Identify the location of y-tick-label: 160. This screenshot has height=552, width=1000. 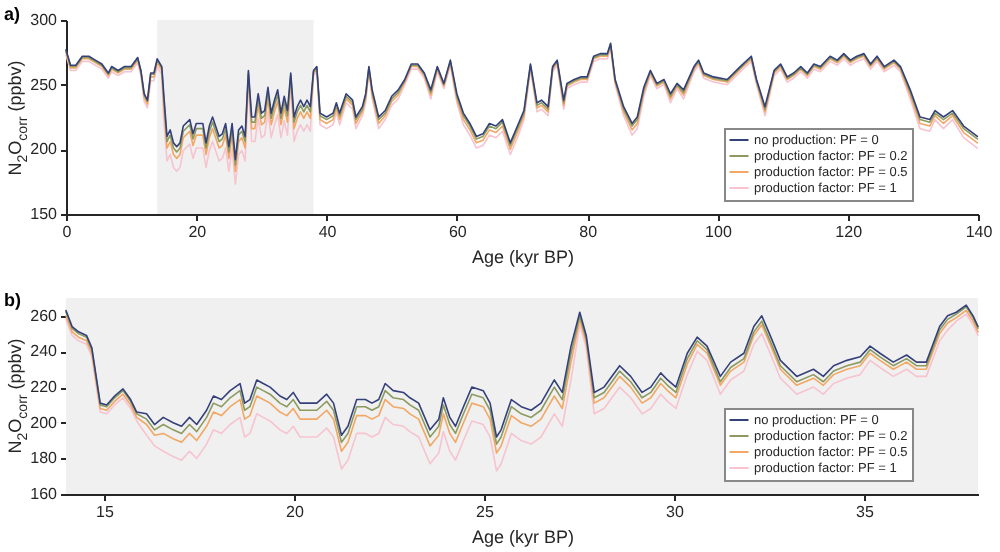
(44, 494).